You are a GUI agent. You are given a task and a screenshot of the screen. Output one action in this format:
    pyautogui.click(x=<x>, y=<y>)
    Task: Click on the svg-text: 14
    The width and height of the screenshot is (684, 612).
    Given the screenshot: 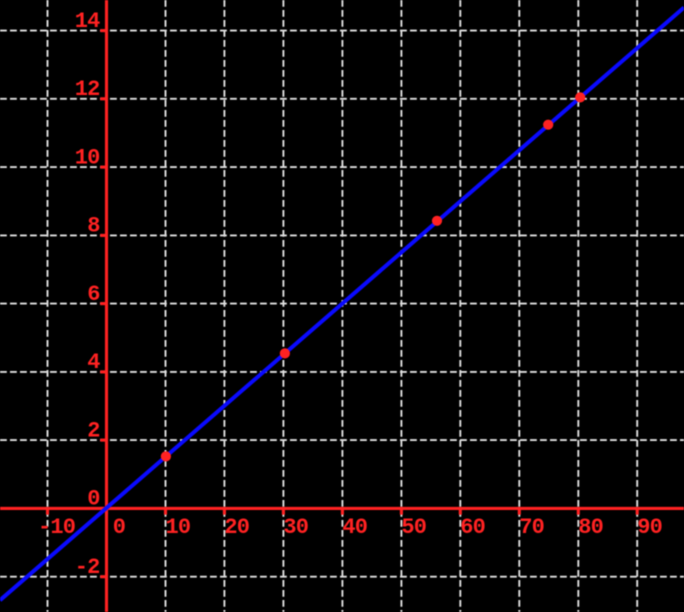 What is the action you would take?
    pyautogui.click(x=87, y=21)
    